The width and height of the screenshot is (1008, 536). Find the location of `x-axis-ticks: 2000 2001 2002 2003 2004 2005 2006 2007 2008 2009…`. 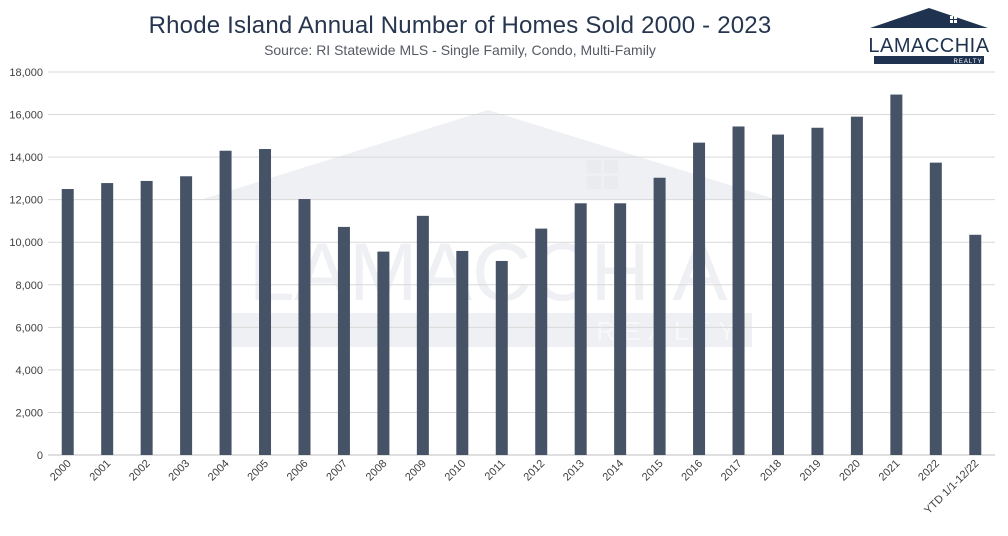

x-axis-ticks: 2000 2001 2002 2003 2004 2005 2006 2007 2008 2009… is located at coordinates (514, 487).